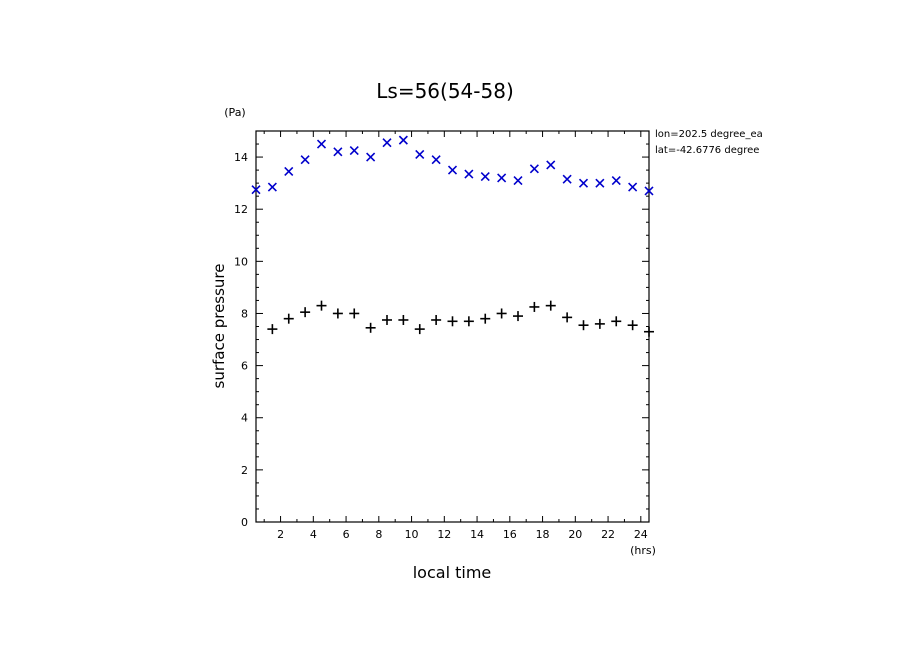  Describe the element at coordinates (313, 534) in the screenshot. I see `x-tick-label: 4` at that location.